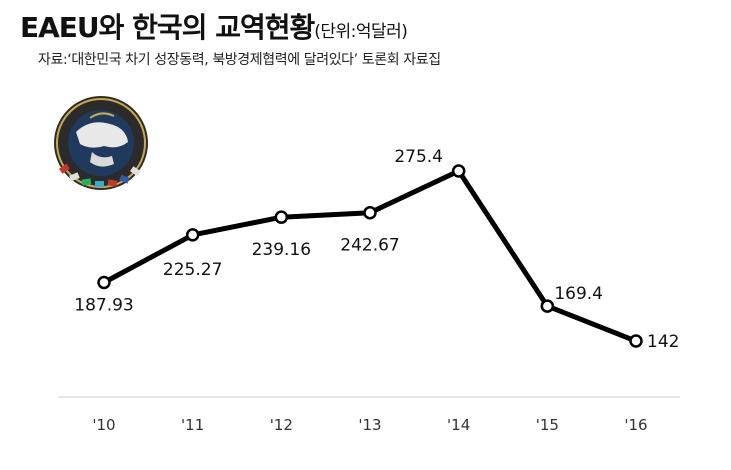 The height and width of the screenshot is (470, 731). Describe the element at coordinates (239, 60) in the screenshot. I see `source-note: 자료:‘대한민국 차기 성장동력, 북방경제협력에 달려있다’ 토론회 자료집` at that location.